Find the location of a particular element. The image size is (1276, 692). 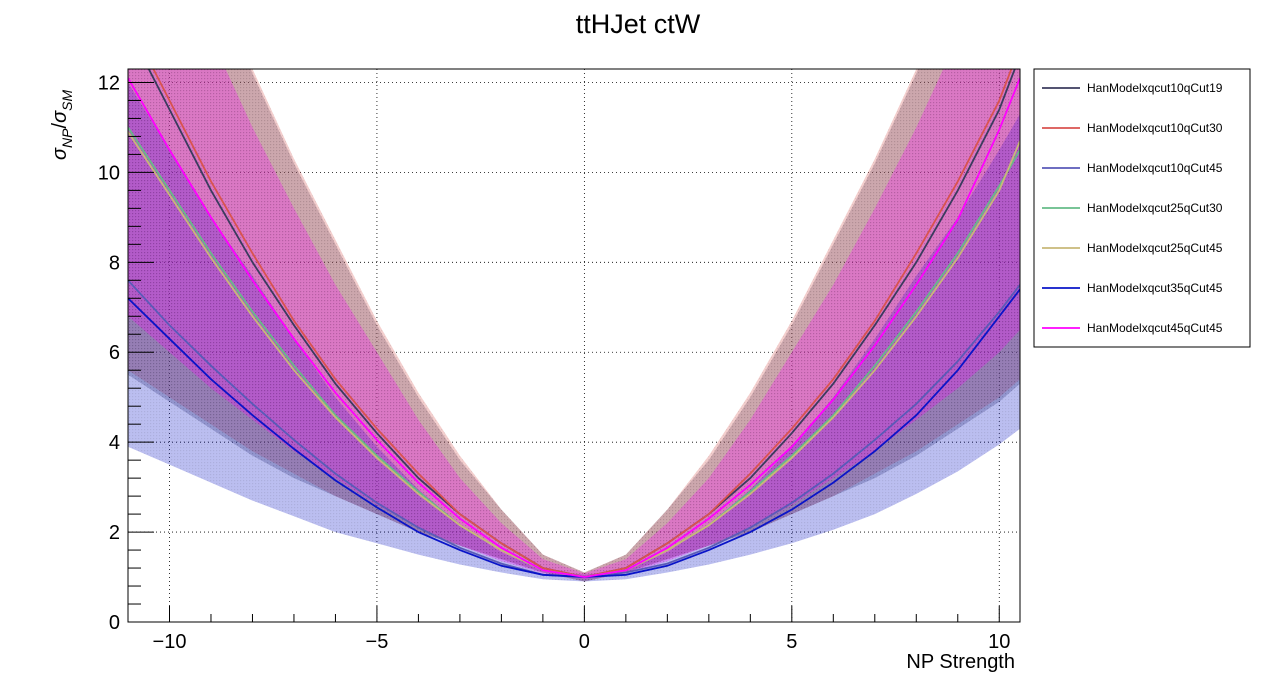

y-tick-label: 0 is located at coordinates (114, 623).